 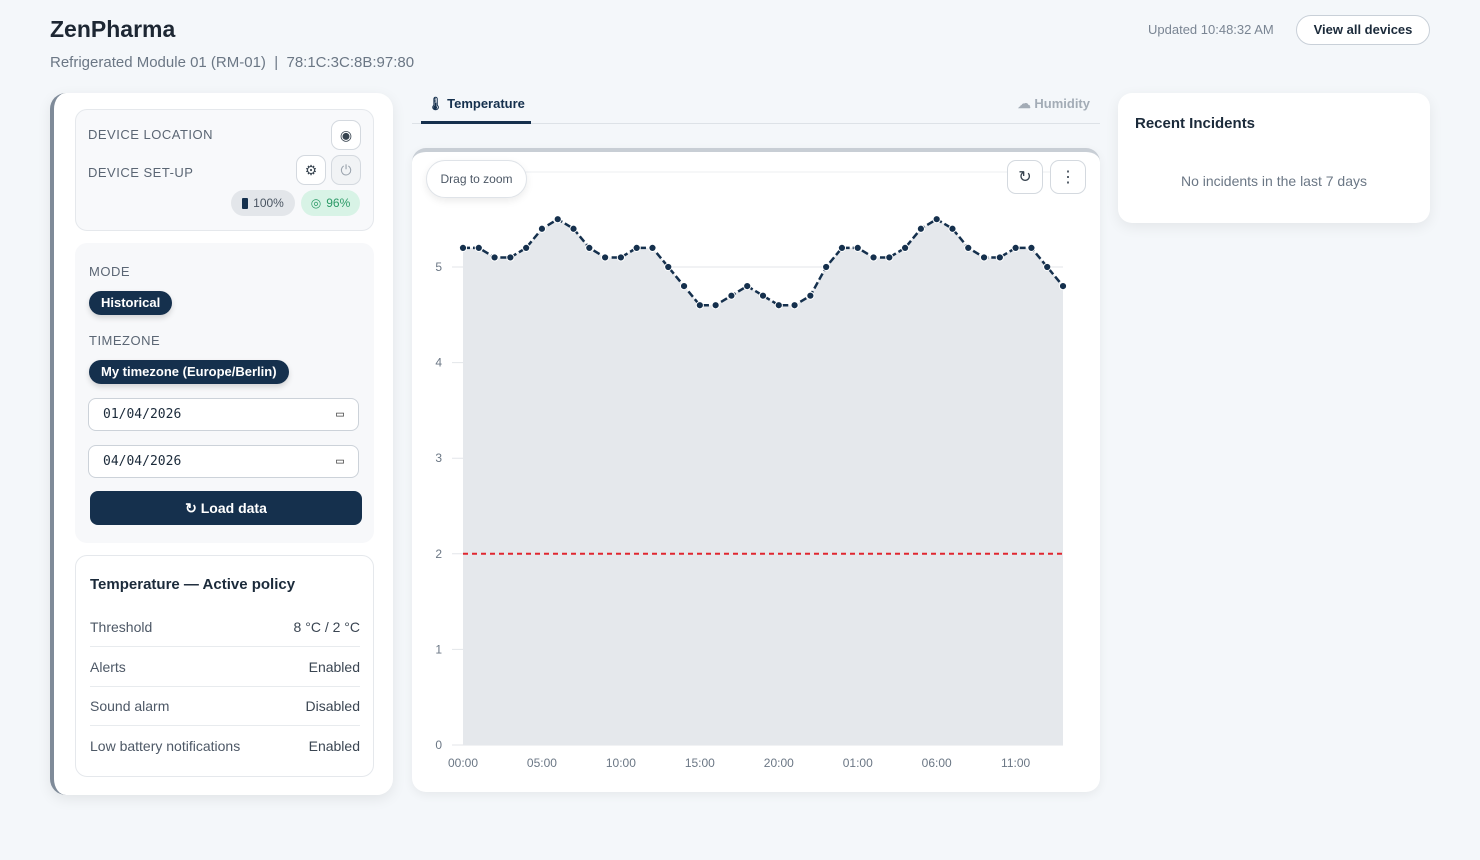 I want to click on battery-badge: 100%, so click(x=263, y=203).